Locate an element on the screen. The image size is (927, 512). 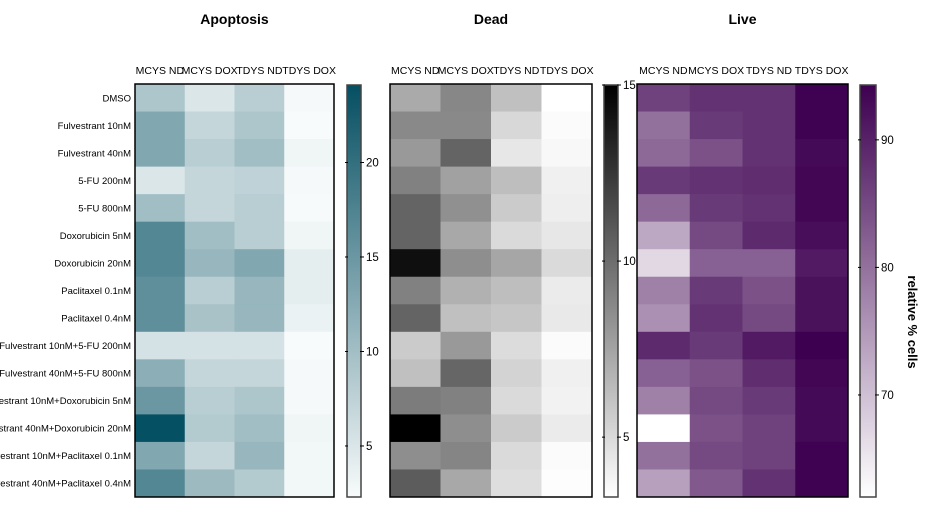
colorbar-tick-label: 20 is located at coordinates (372, 163).